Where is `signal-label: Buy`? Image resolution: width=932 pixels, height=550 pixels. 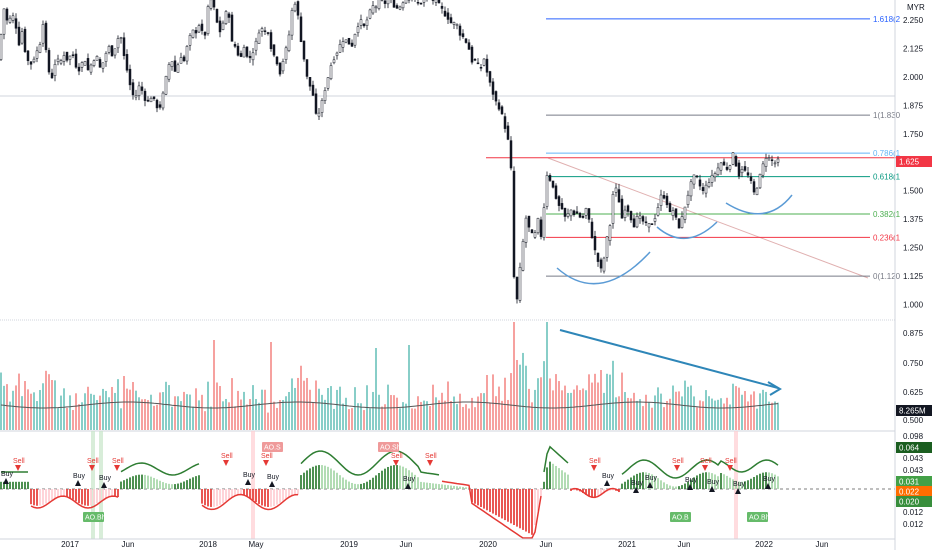
signal-label: Buy is located at coordinates (739, 484).